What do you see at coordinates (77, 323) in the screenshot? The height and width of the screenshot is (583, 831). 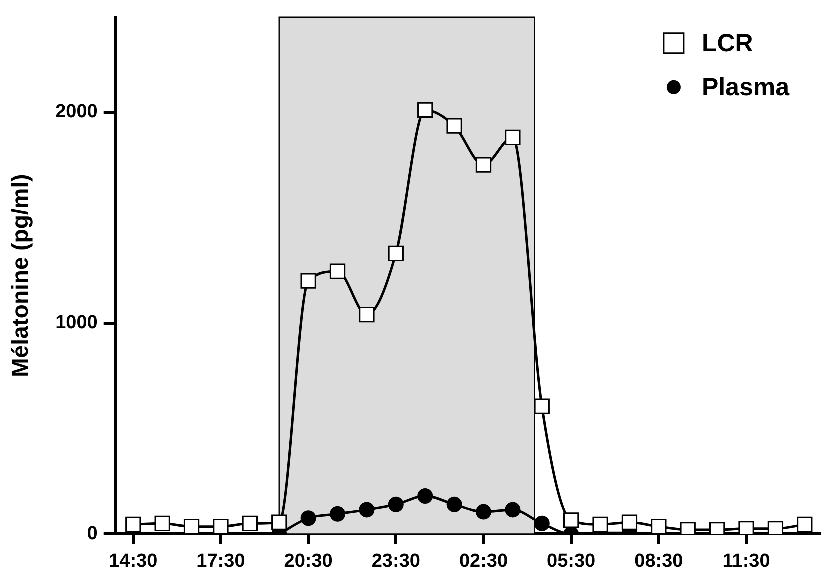 I see `y-tick-label: 1000` at bounding box center [77, 323].